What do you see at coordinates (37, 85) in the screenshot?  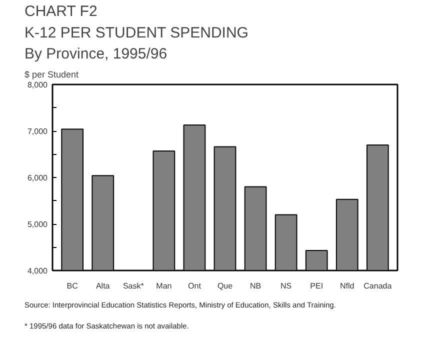 I see `y-tick-label: 8,000` at bounding box center [37, 85].